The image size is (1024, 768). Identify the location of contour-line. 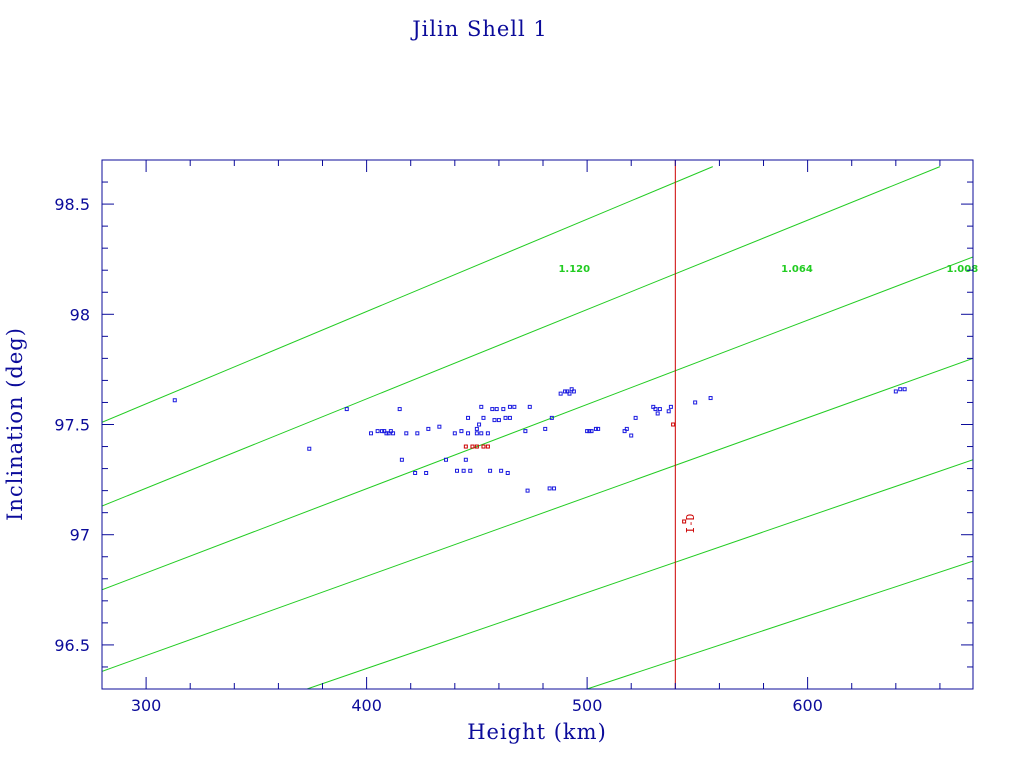
(779, 624).